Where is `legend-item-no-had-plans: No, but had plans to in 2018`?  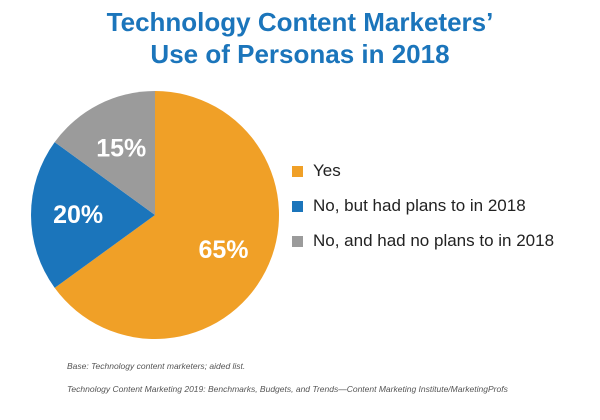
legend-item-no-had-plans: No, but had plans to in 2018 is located at coordinates (423, 206).